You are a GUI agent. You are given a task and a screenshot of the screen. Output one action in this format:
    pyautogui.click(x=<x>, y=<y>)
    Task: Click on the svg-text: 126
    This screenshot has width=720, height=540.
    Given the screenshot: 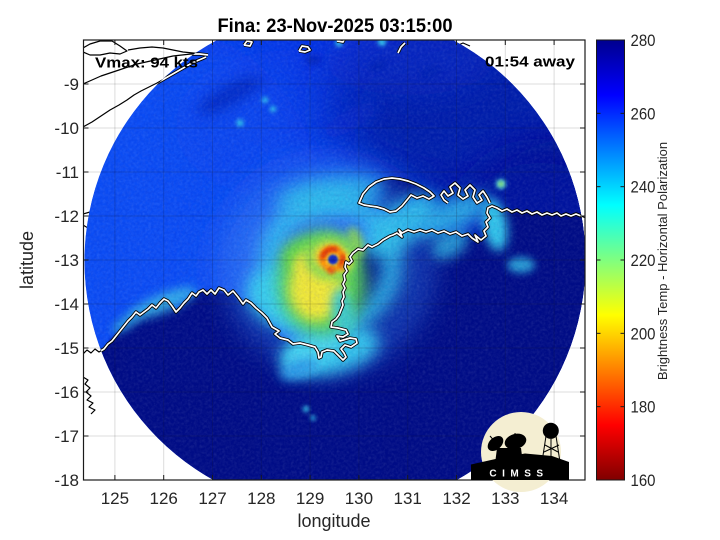 What is the action you would take?
    pyautogui.click(x=164, y=498)
    